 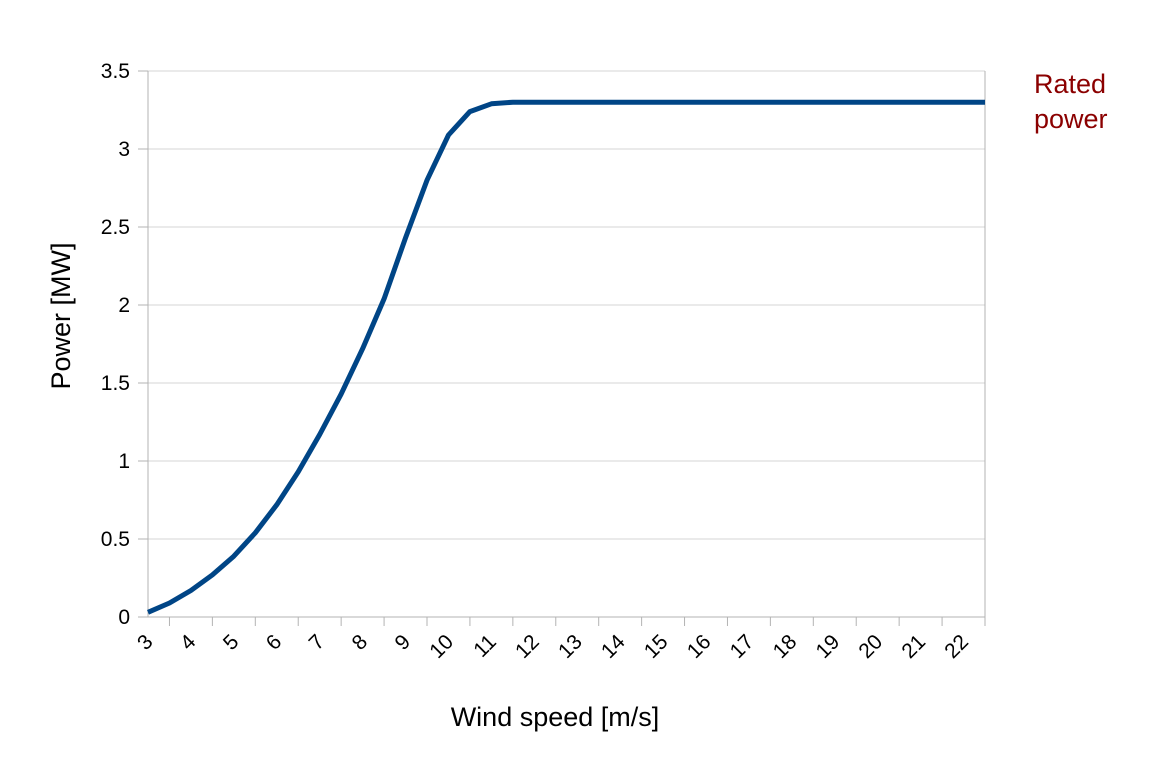 I want to click on x-tick-label: 21, so click(x=913, y=646).